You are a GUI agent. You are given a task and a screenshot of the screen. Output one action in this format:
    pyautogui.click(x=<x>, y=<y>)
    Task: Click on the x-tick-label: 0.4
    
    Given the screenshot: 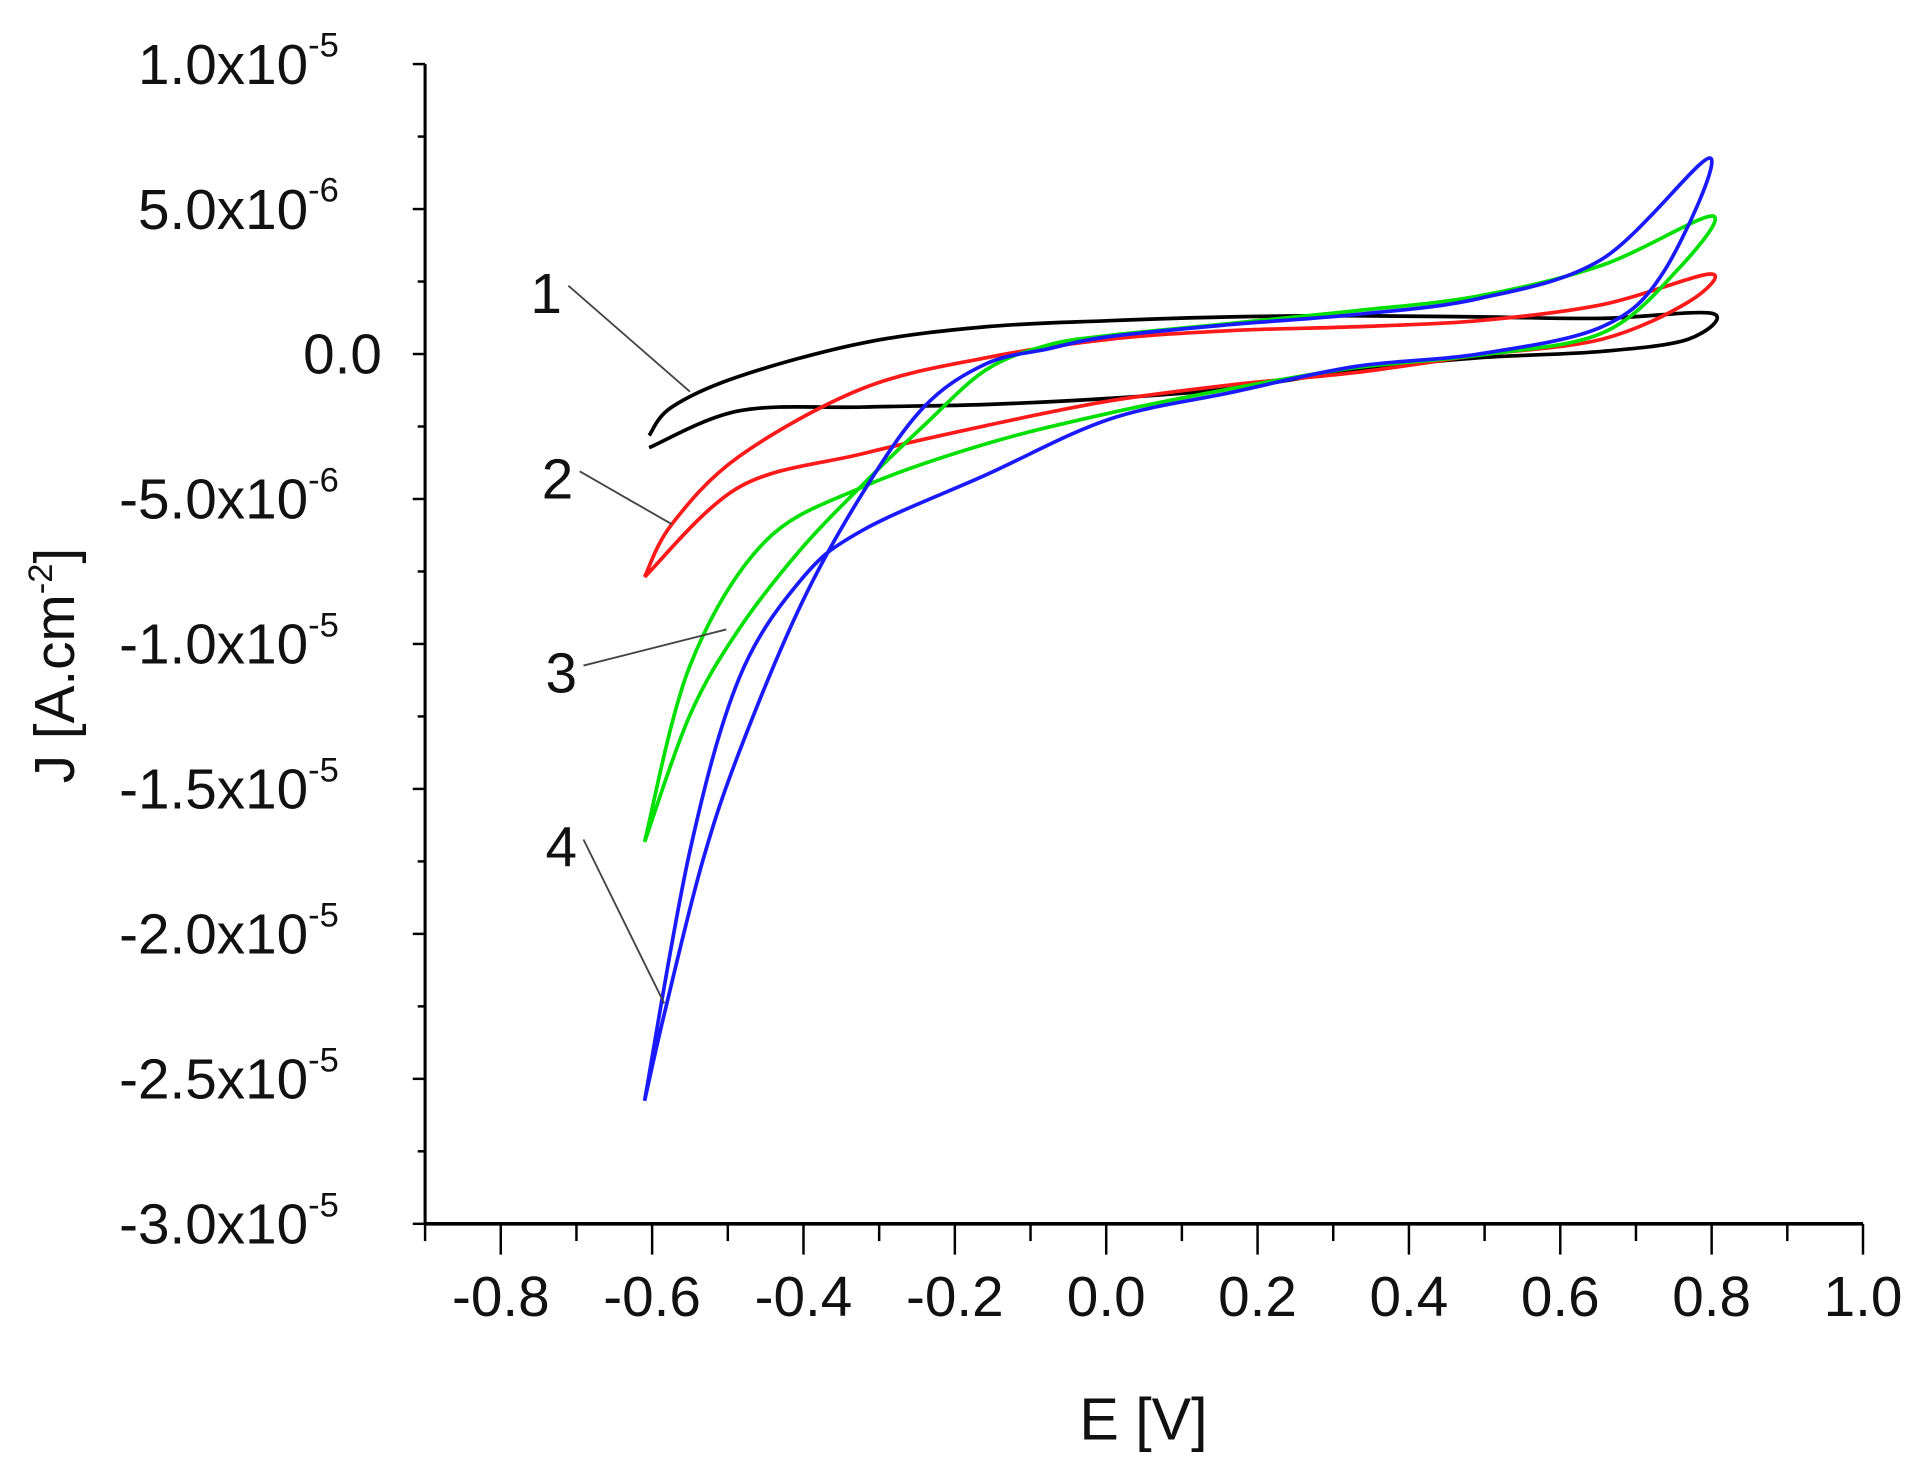 What is the action you would take?
    pyautogui.click(x=1409, y=1297)
    